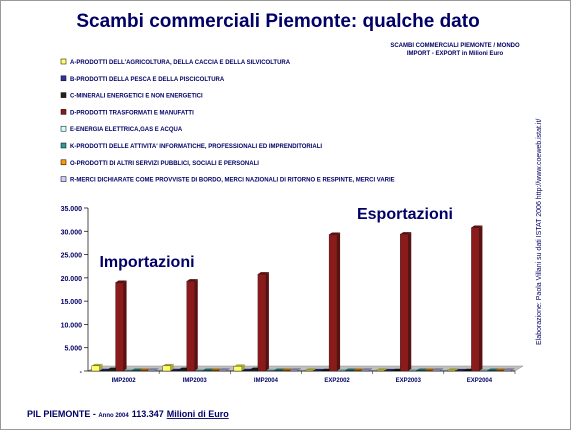 This screenshot has width=571, height=430. What do you see at coordinates (198, 414) in the screenshot?
I see `footer-unit: Milioni di Euro` at bounding box center [198, 414].